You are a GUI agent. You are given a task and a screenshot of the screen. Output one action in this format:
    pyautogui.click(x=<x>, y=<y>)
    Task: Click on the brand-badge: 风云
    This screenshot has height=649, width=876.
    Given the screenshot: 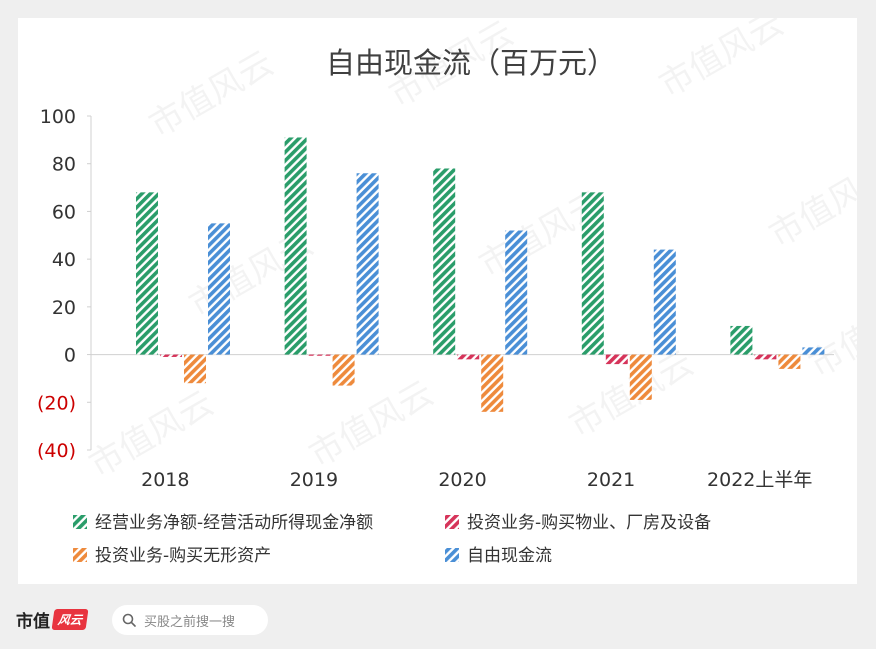 What is the action you would take?
    pyautogui.click(x=70, y=619)
    